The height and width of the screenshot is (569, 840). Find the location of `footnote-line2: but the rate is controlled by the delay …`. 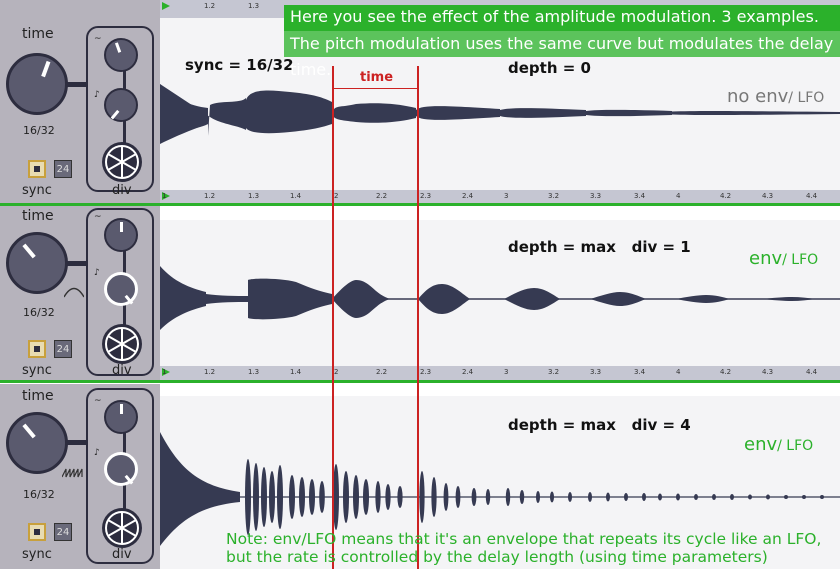

footnote-line2: but the rate is controlled by the delay … is located at coordinates (497, 557).